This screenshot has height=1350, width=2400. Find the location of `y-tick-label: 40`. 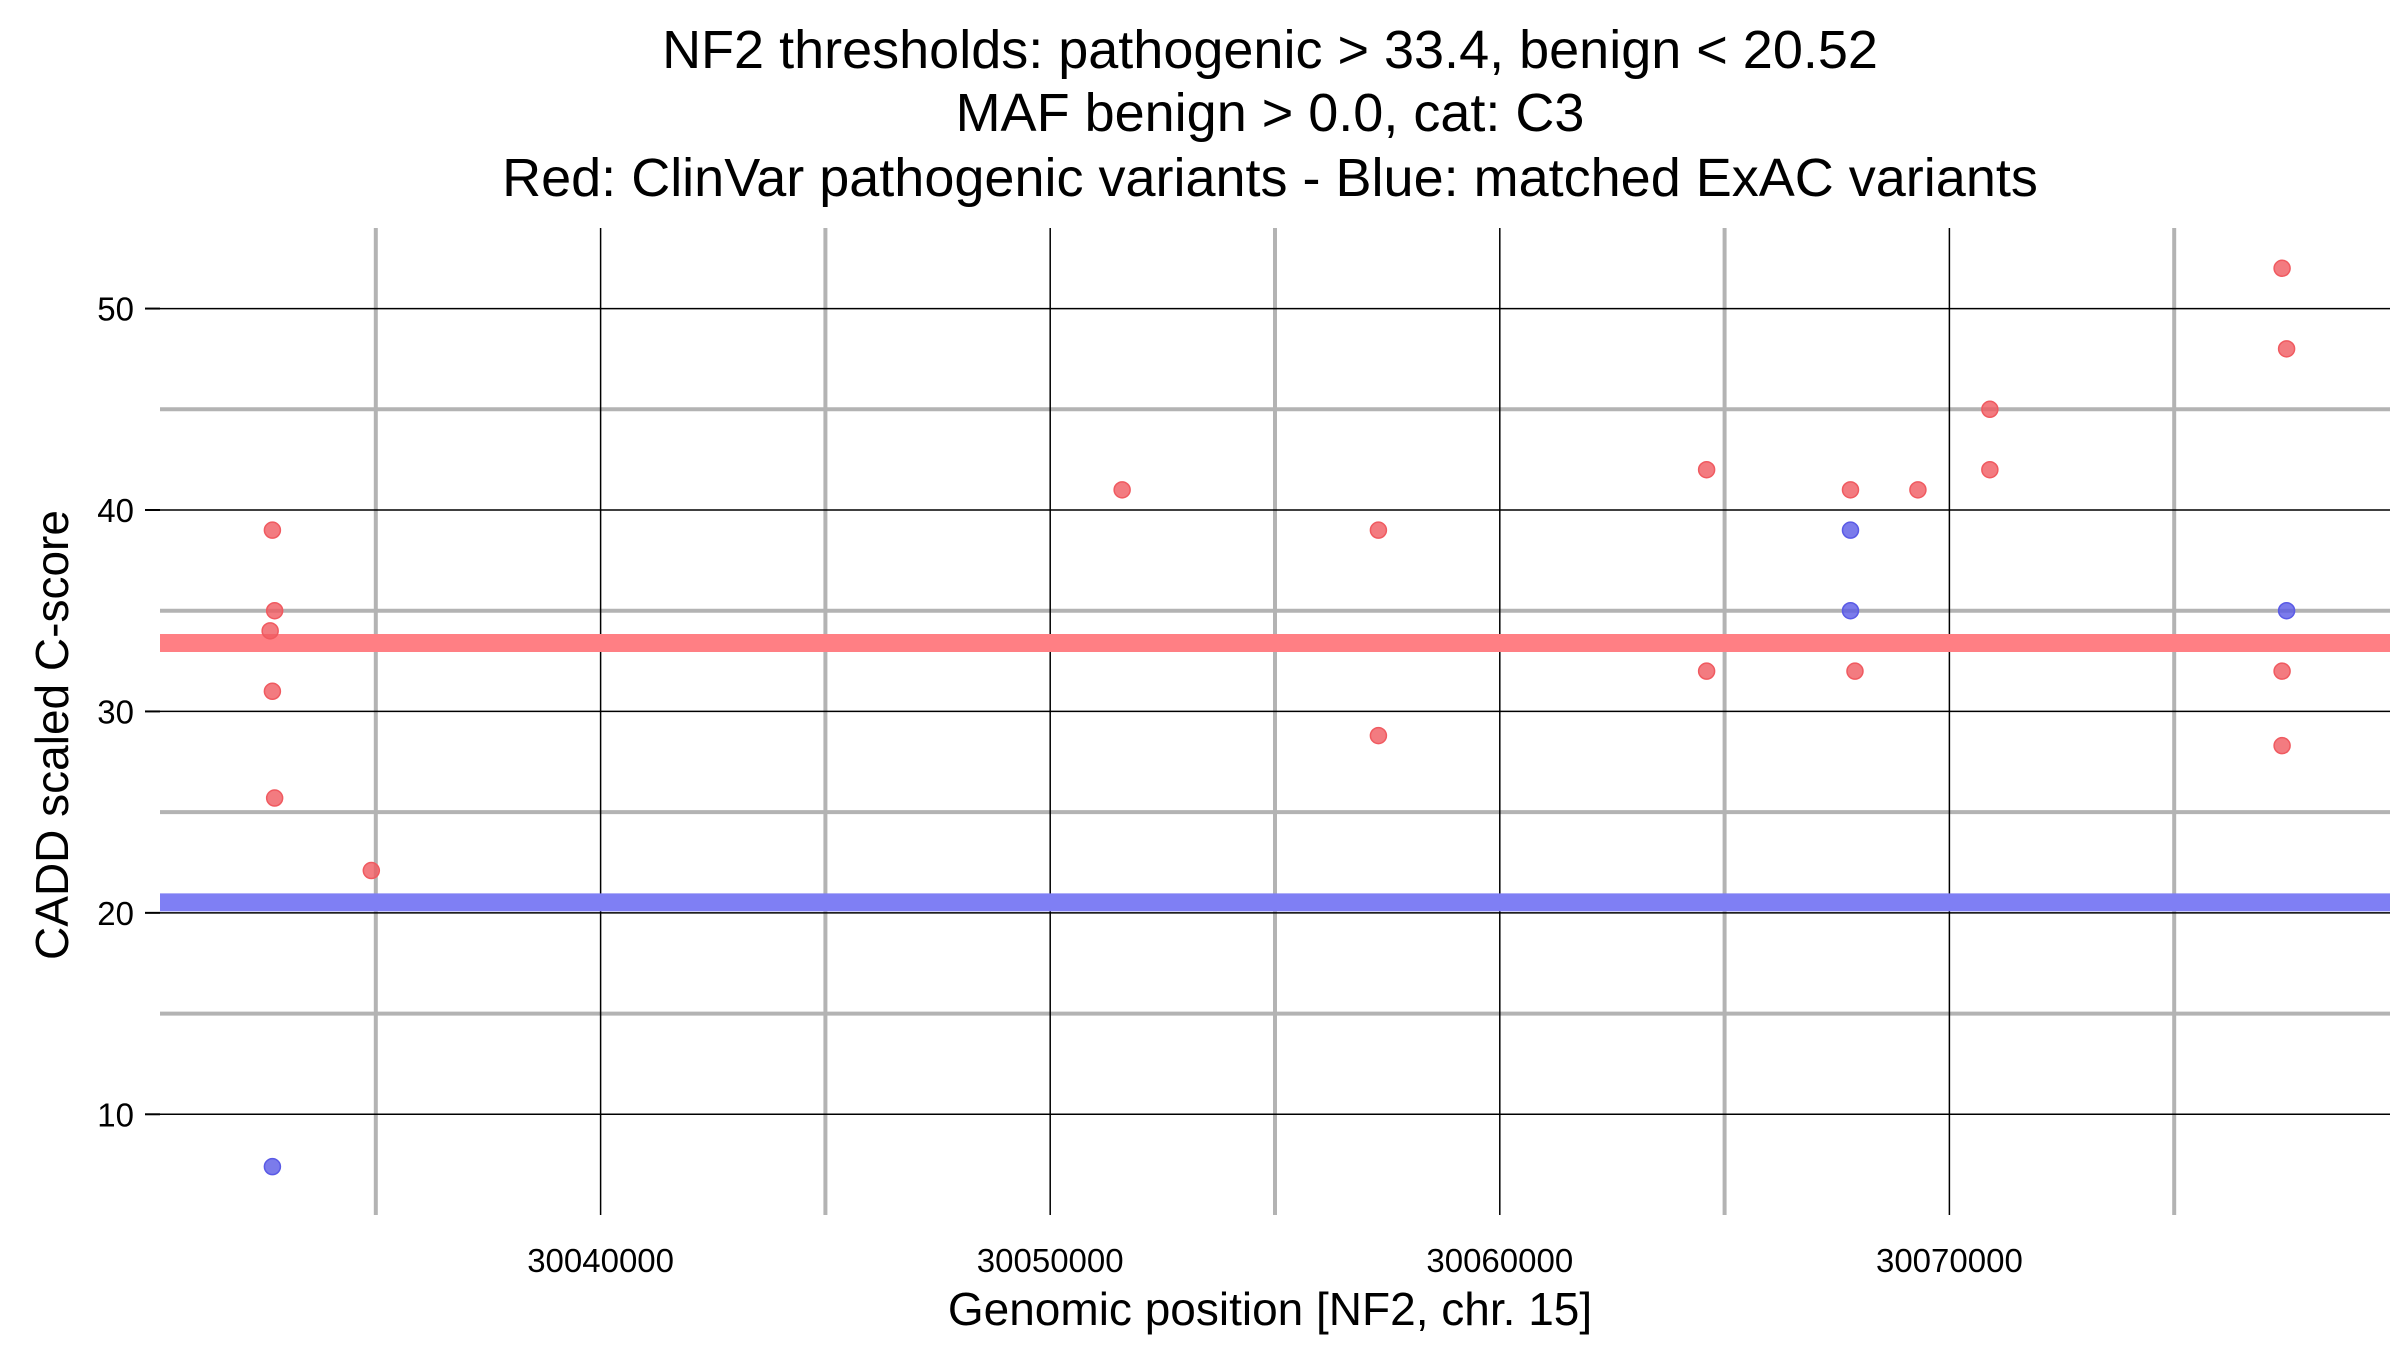

y-tick-label: 40 is located at coordinates (115, 510).